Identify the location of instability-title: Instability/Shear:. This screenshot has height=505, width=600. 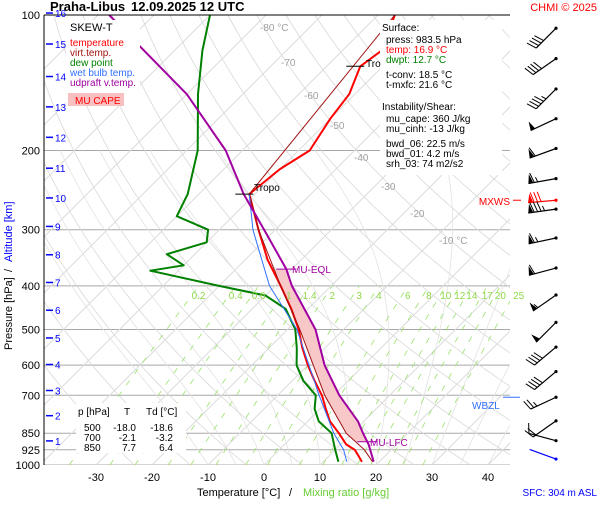
(419, 107).